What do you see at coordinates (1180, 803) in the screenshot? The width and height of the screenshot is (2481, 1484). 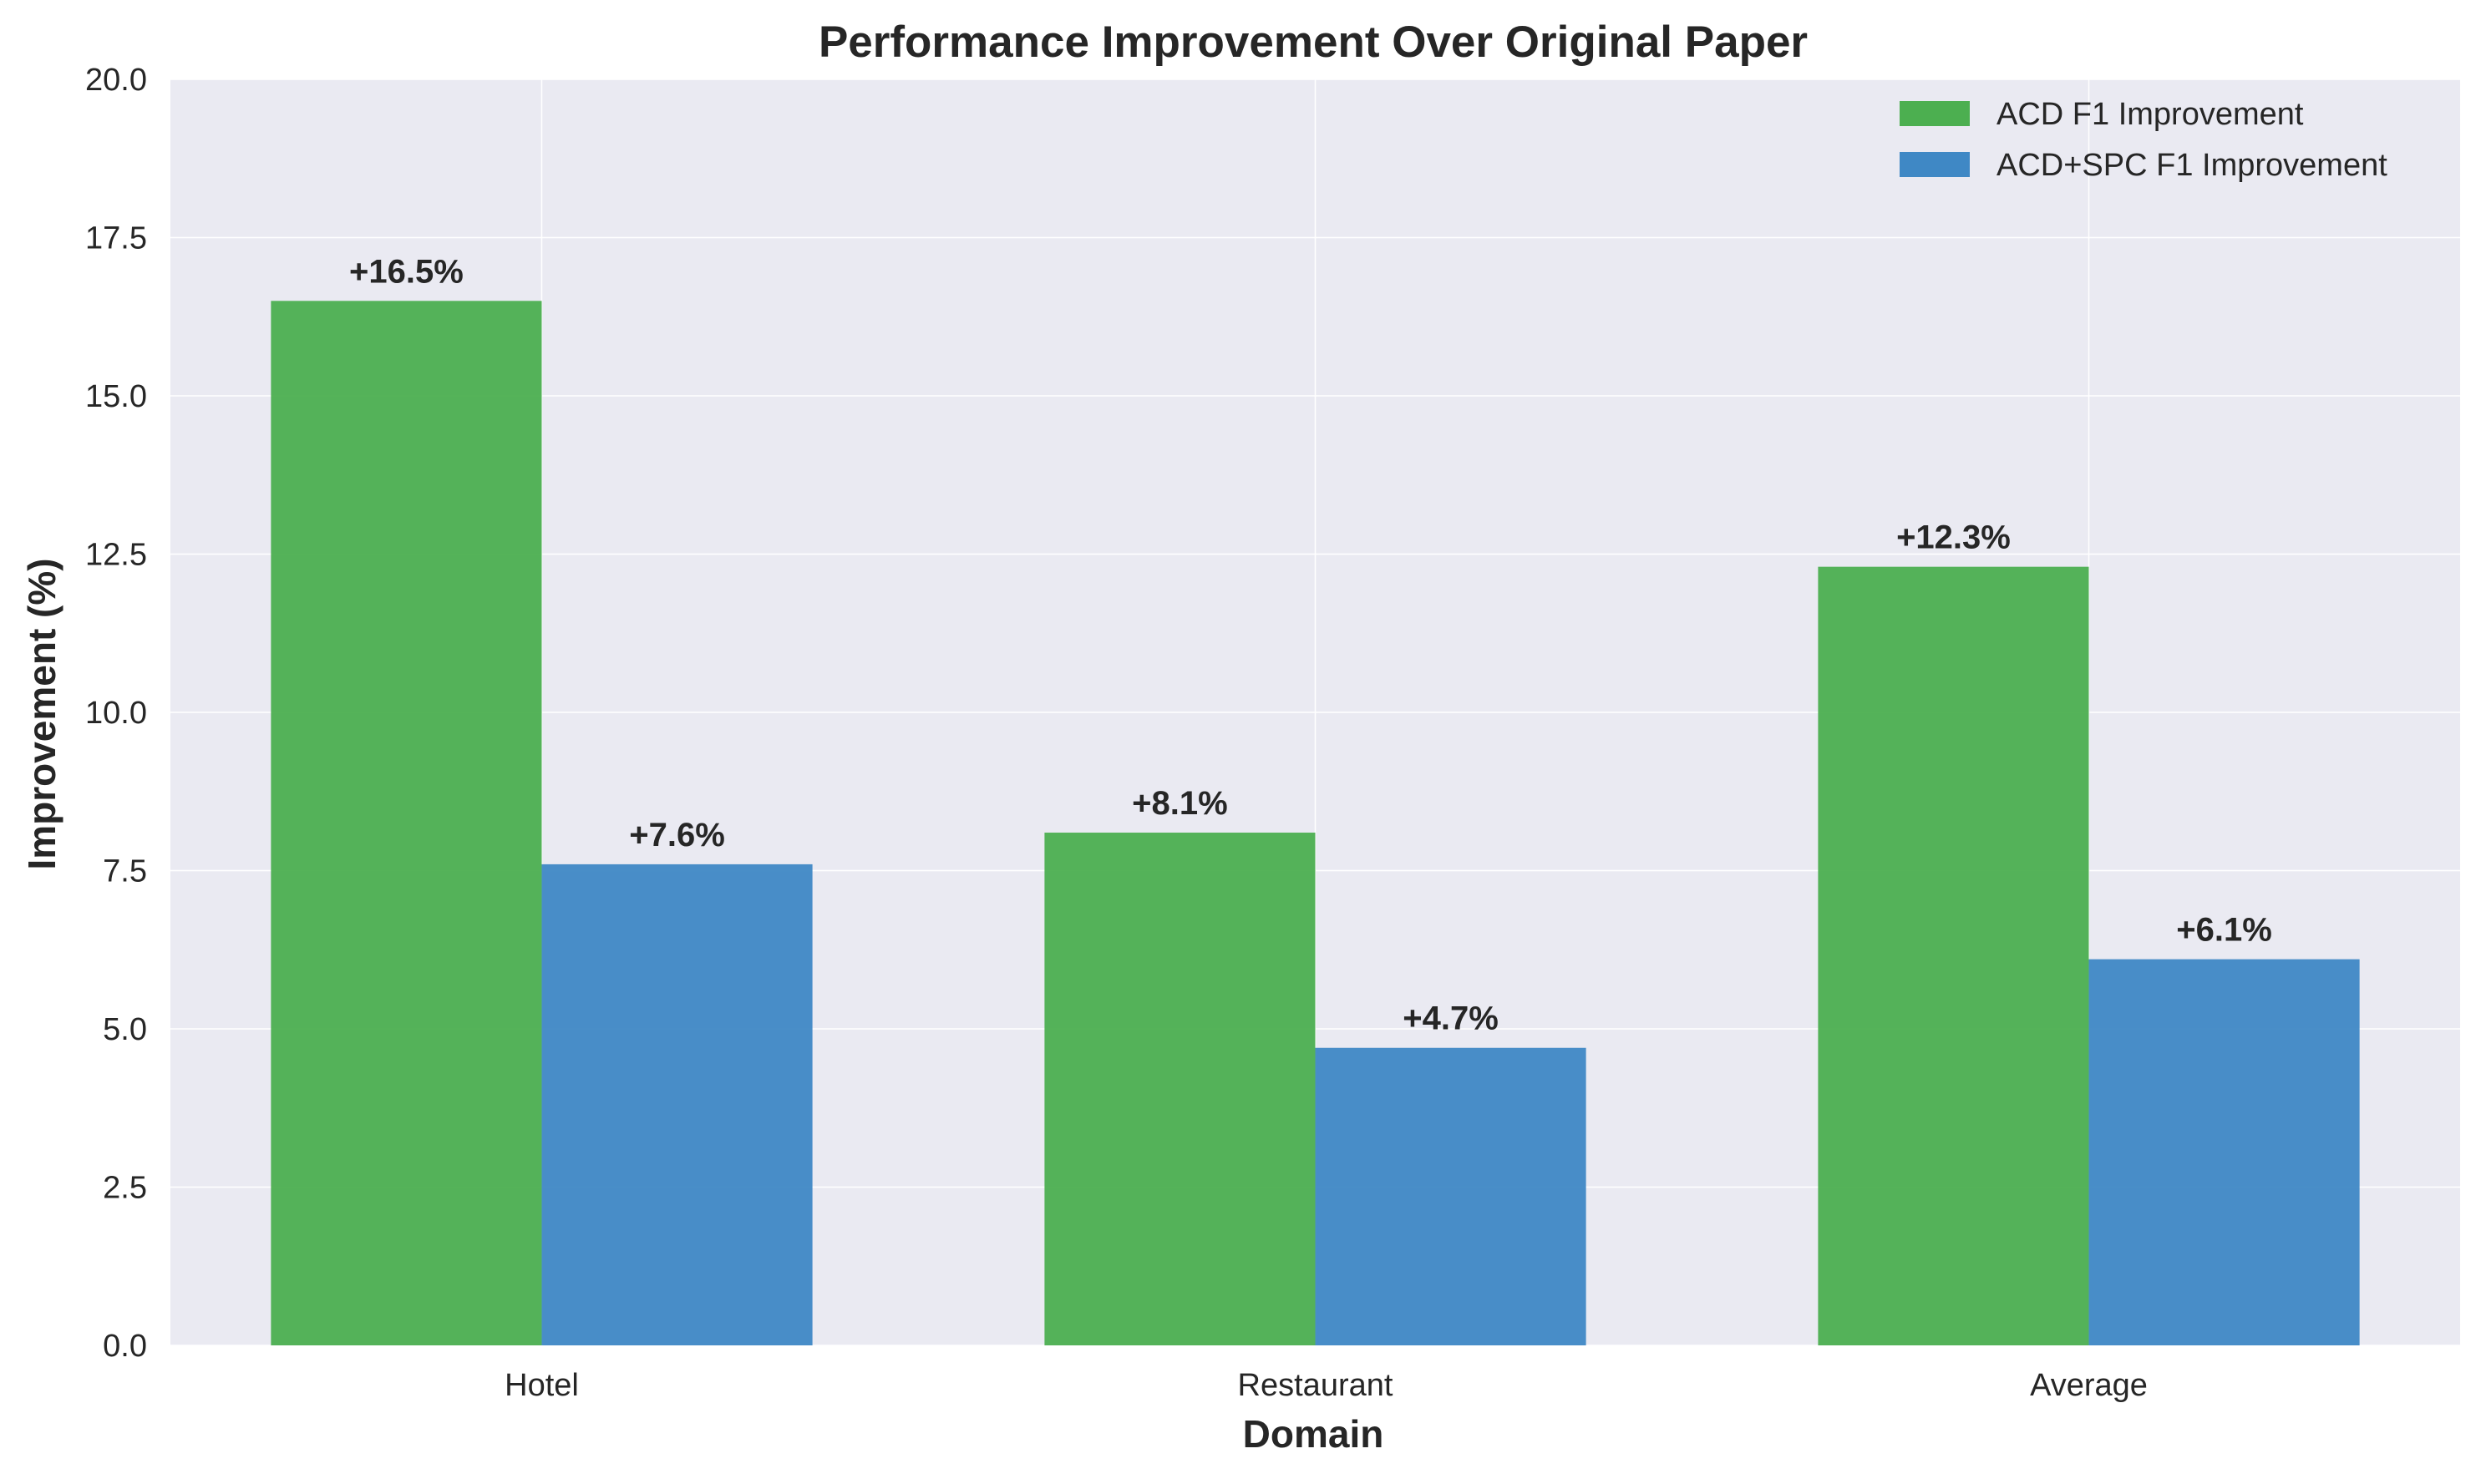 I see `bar-value-label: +8.1%` at bounding box center [1180, 803].